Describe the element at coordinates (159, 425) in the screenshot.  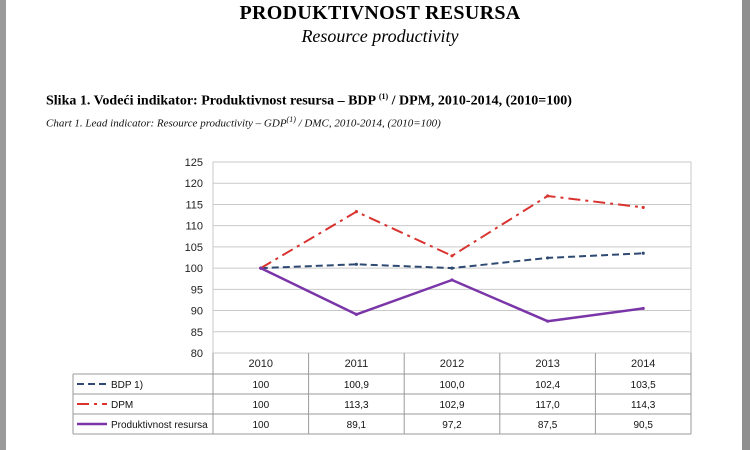
I see `legend-label-pr: Produktivnost resursa` at that location.